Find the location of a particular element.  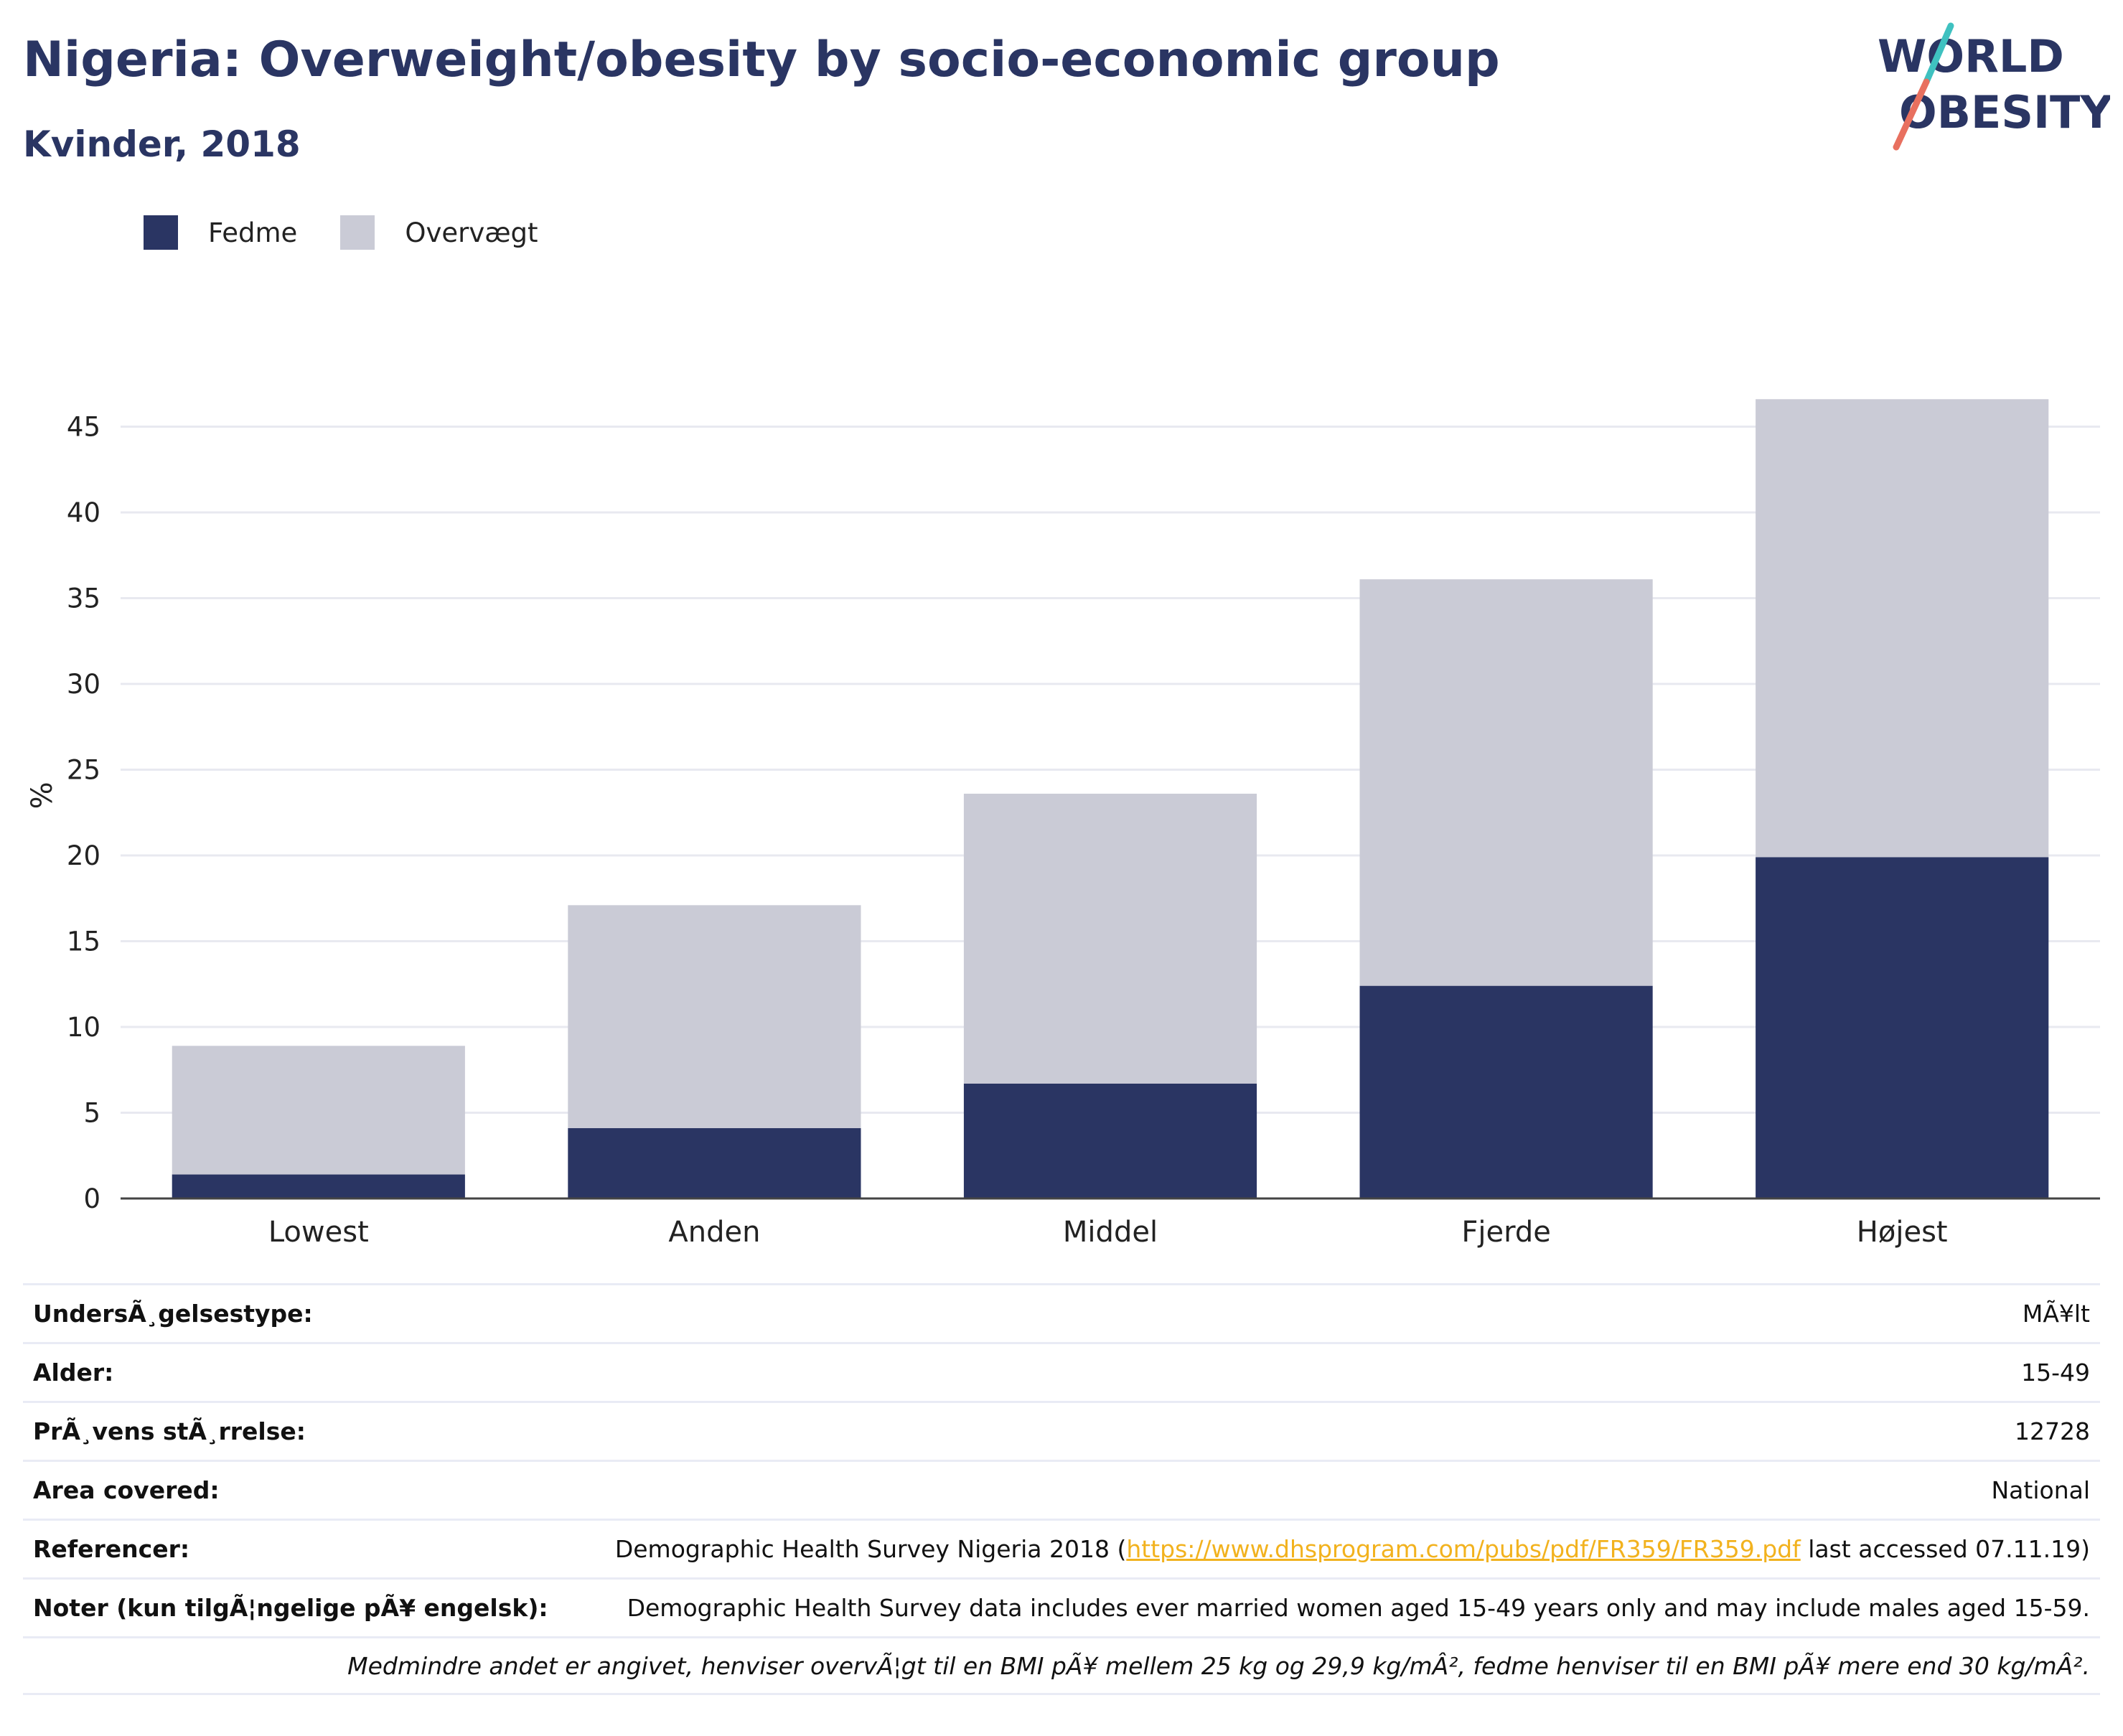

x-tick-label: Lowest is located at coordinates (318, 1232).